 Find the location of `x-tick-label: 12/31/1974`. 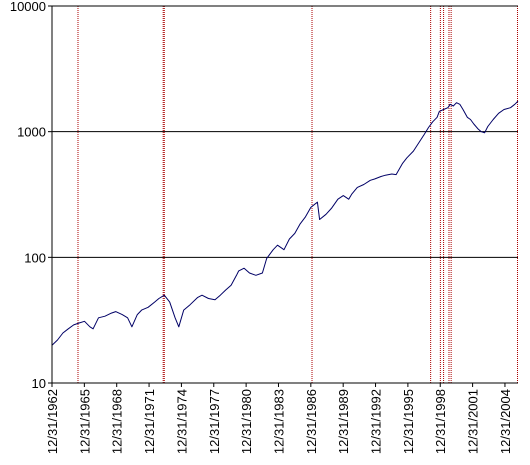

x-tick-label: 12/31/1974 is located at coordinates (181, 421).